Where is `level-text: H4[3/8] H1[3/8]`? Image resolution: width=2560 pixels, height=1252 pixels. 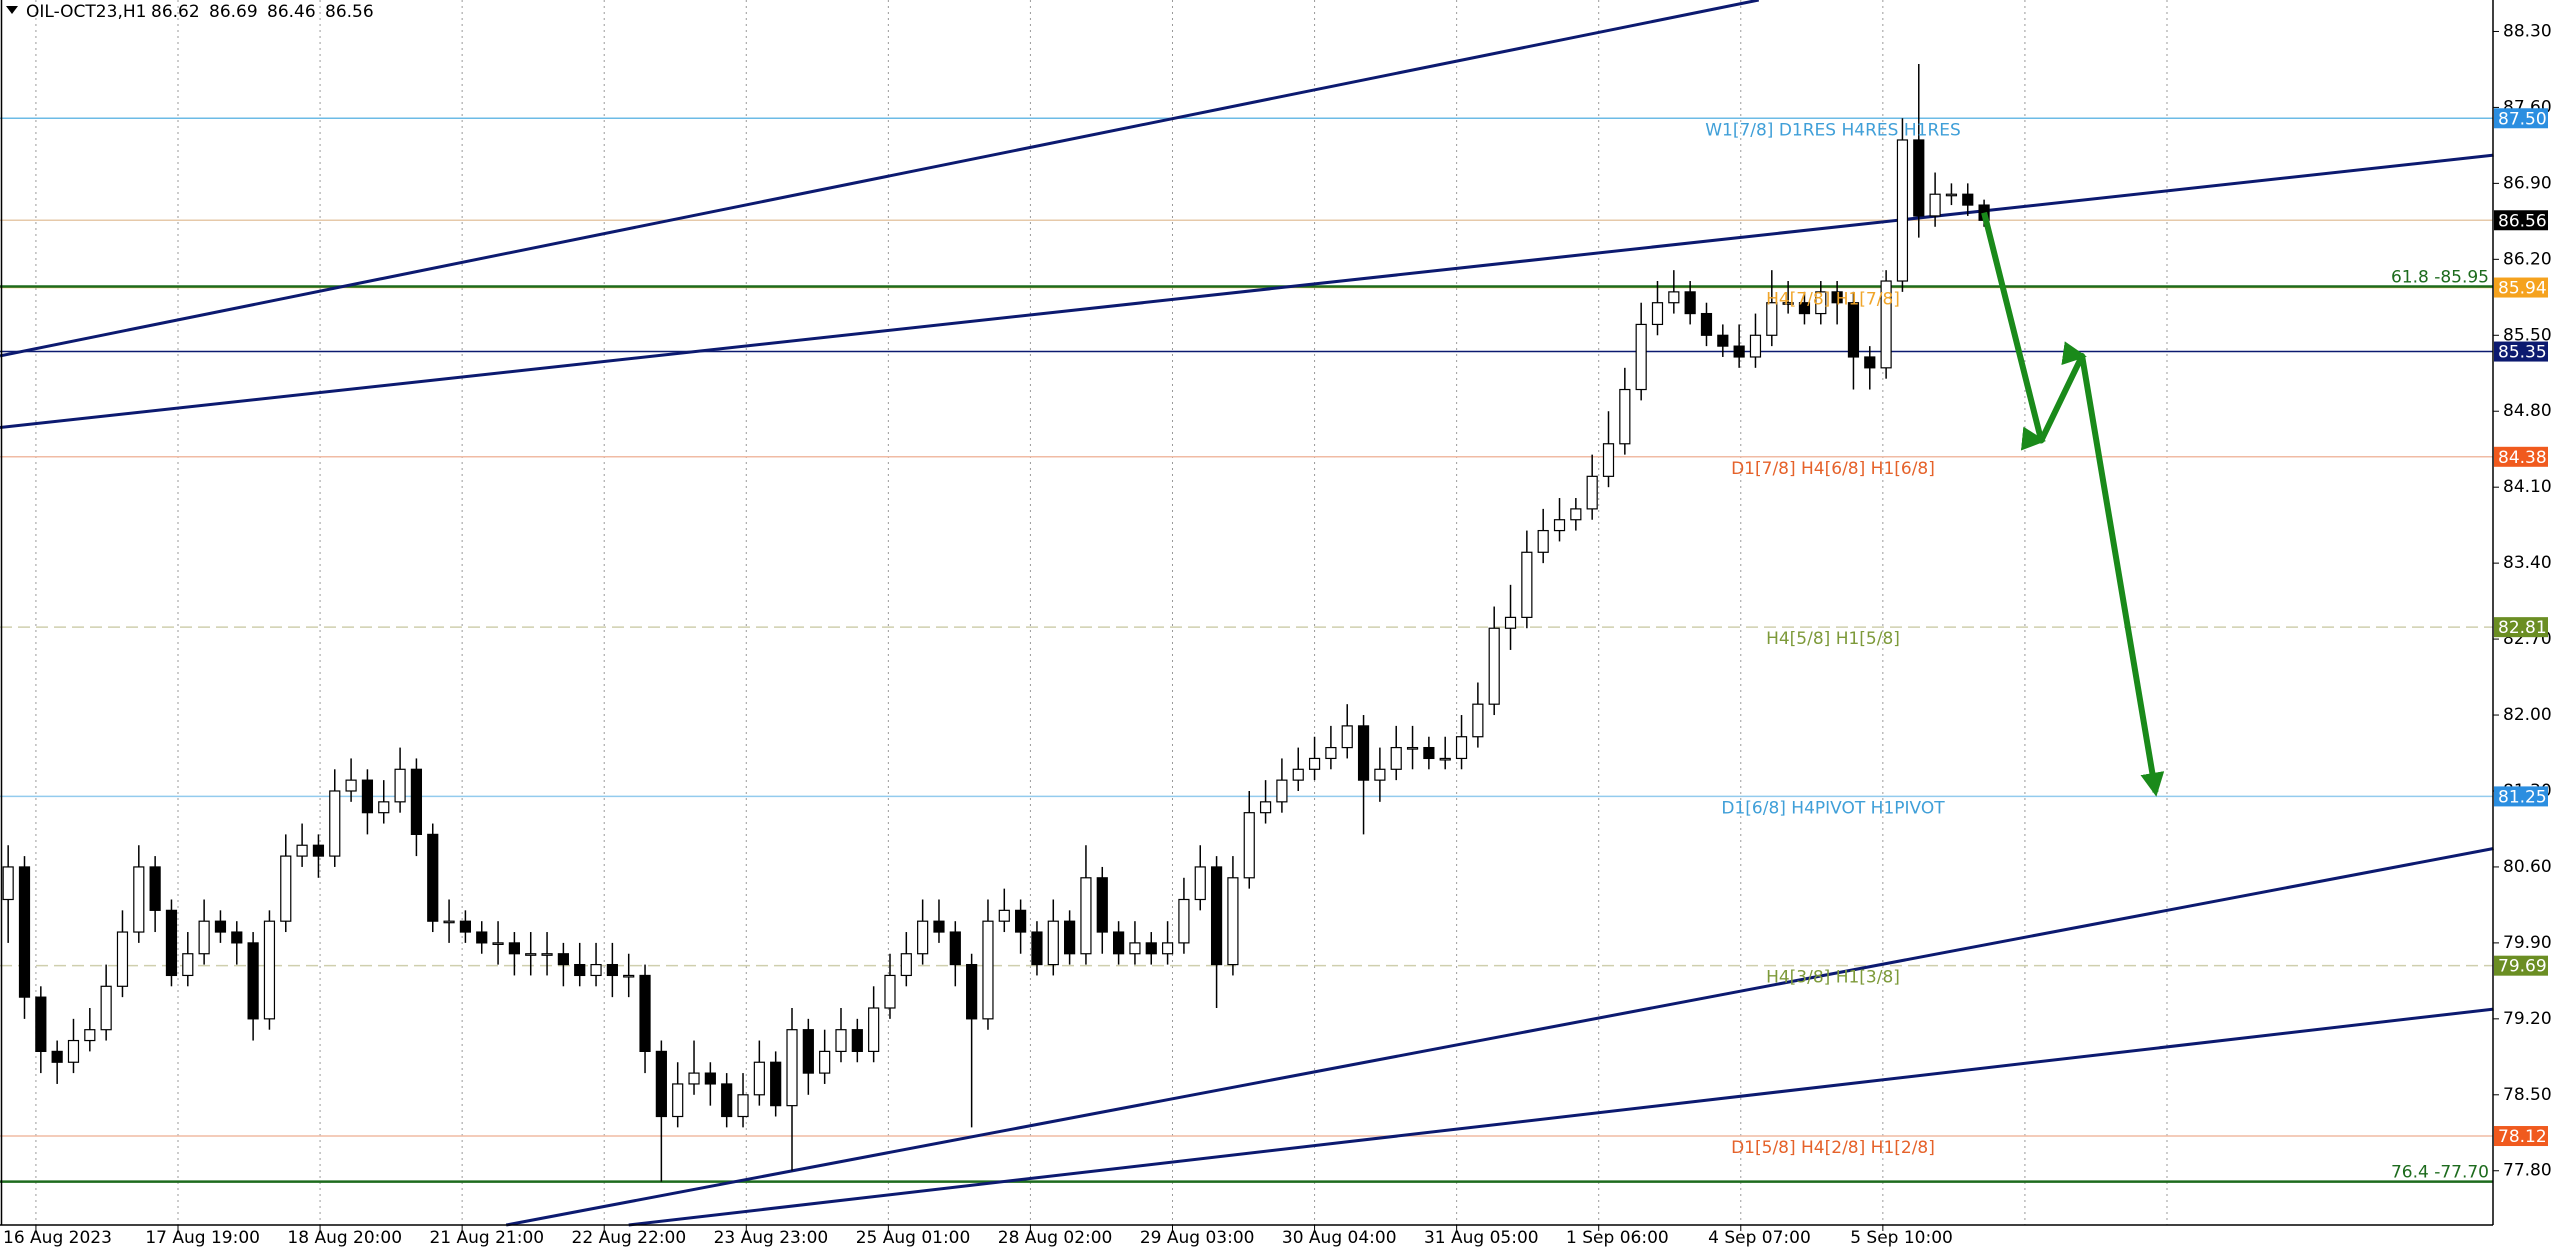
level-text: H4[3/8] H1[3/8] is located at coordinates (1833, 978).